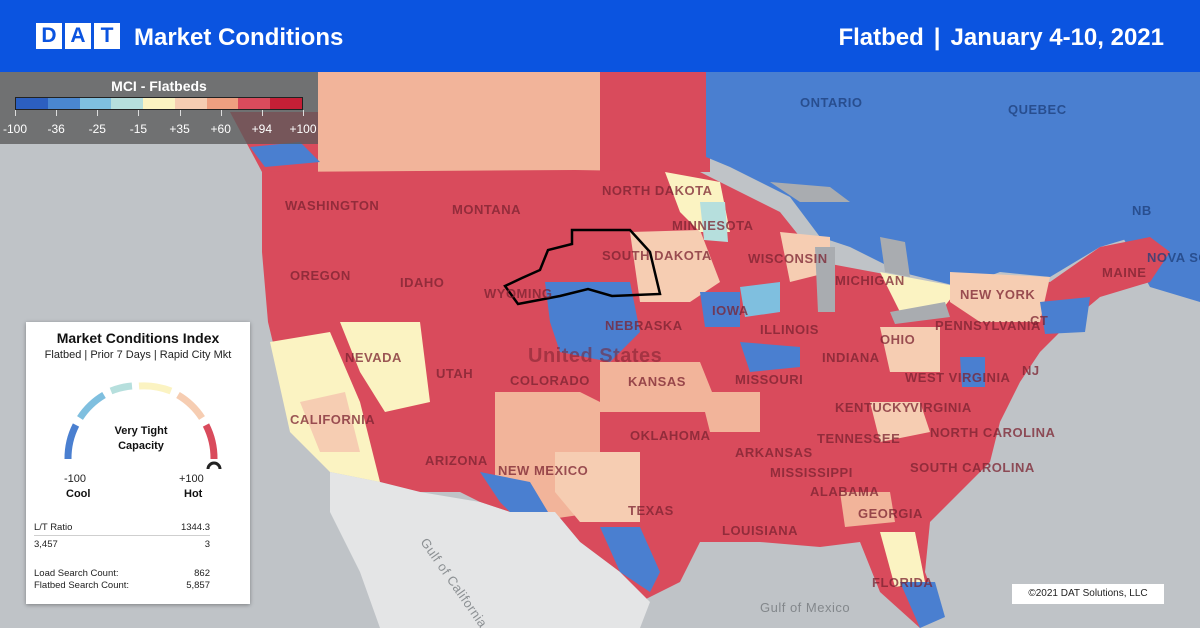 The image size is (1200, 628). Describe the element at coordinates (760, 530) in the screenshot. I see `label-louisiana: LOUISIANA` at that location.